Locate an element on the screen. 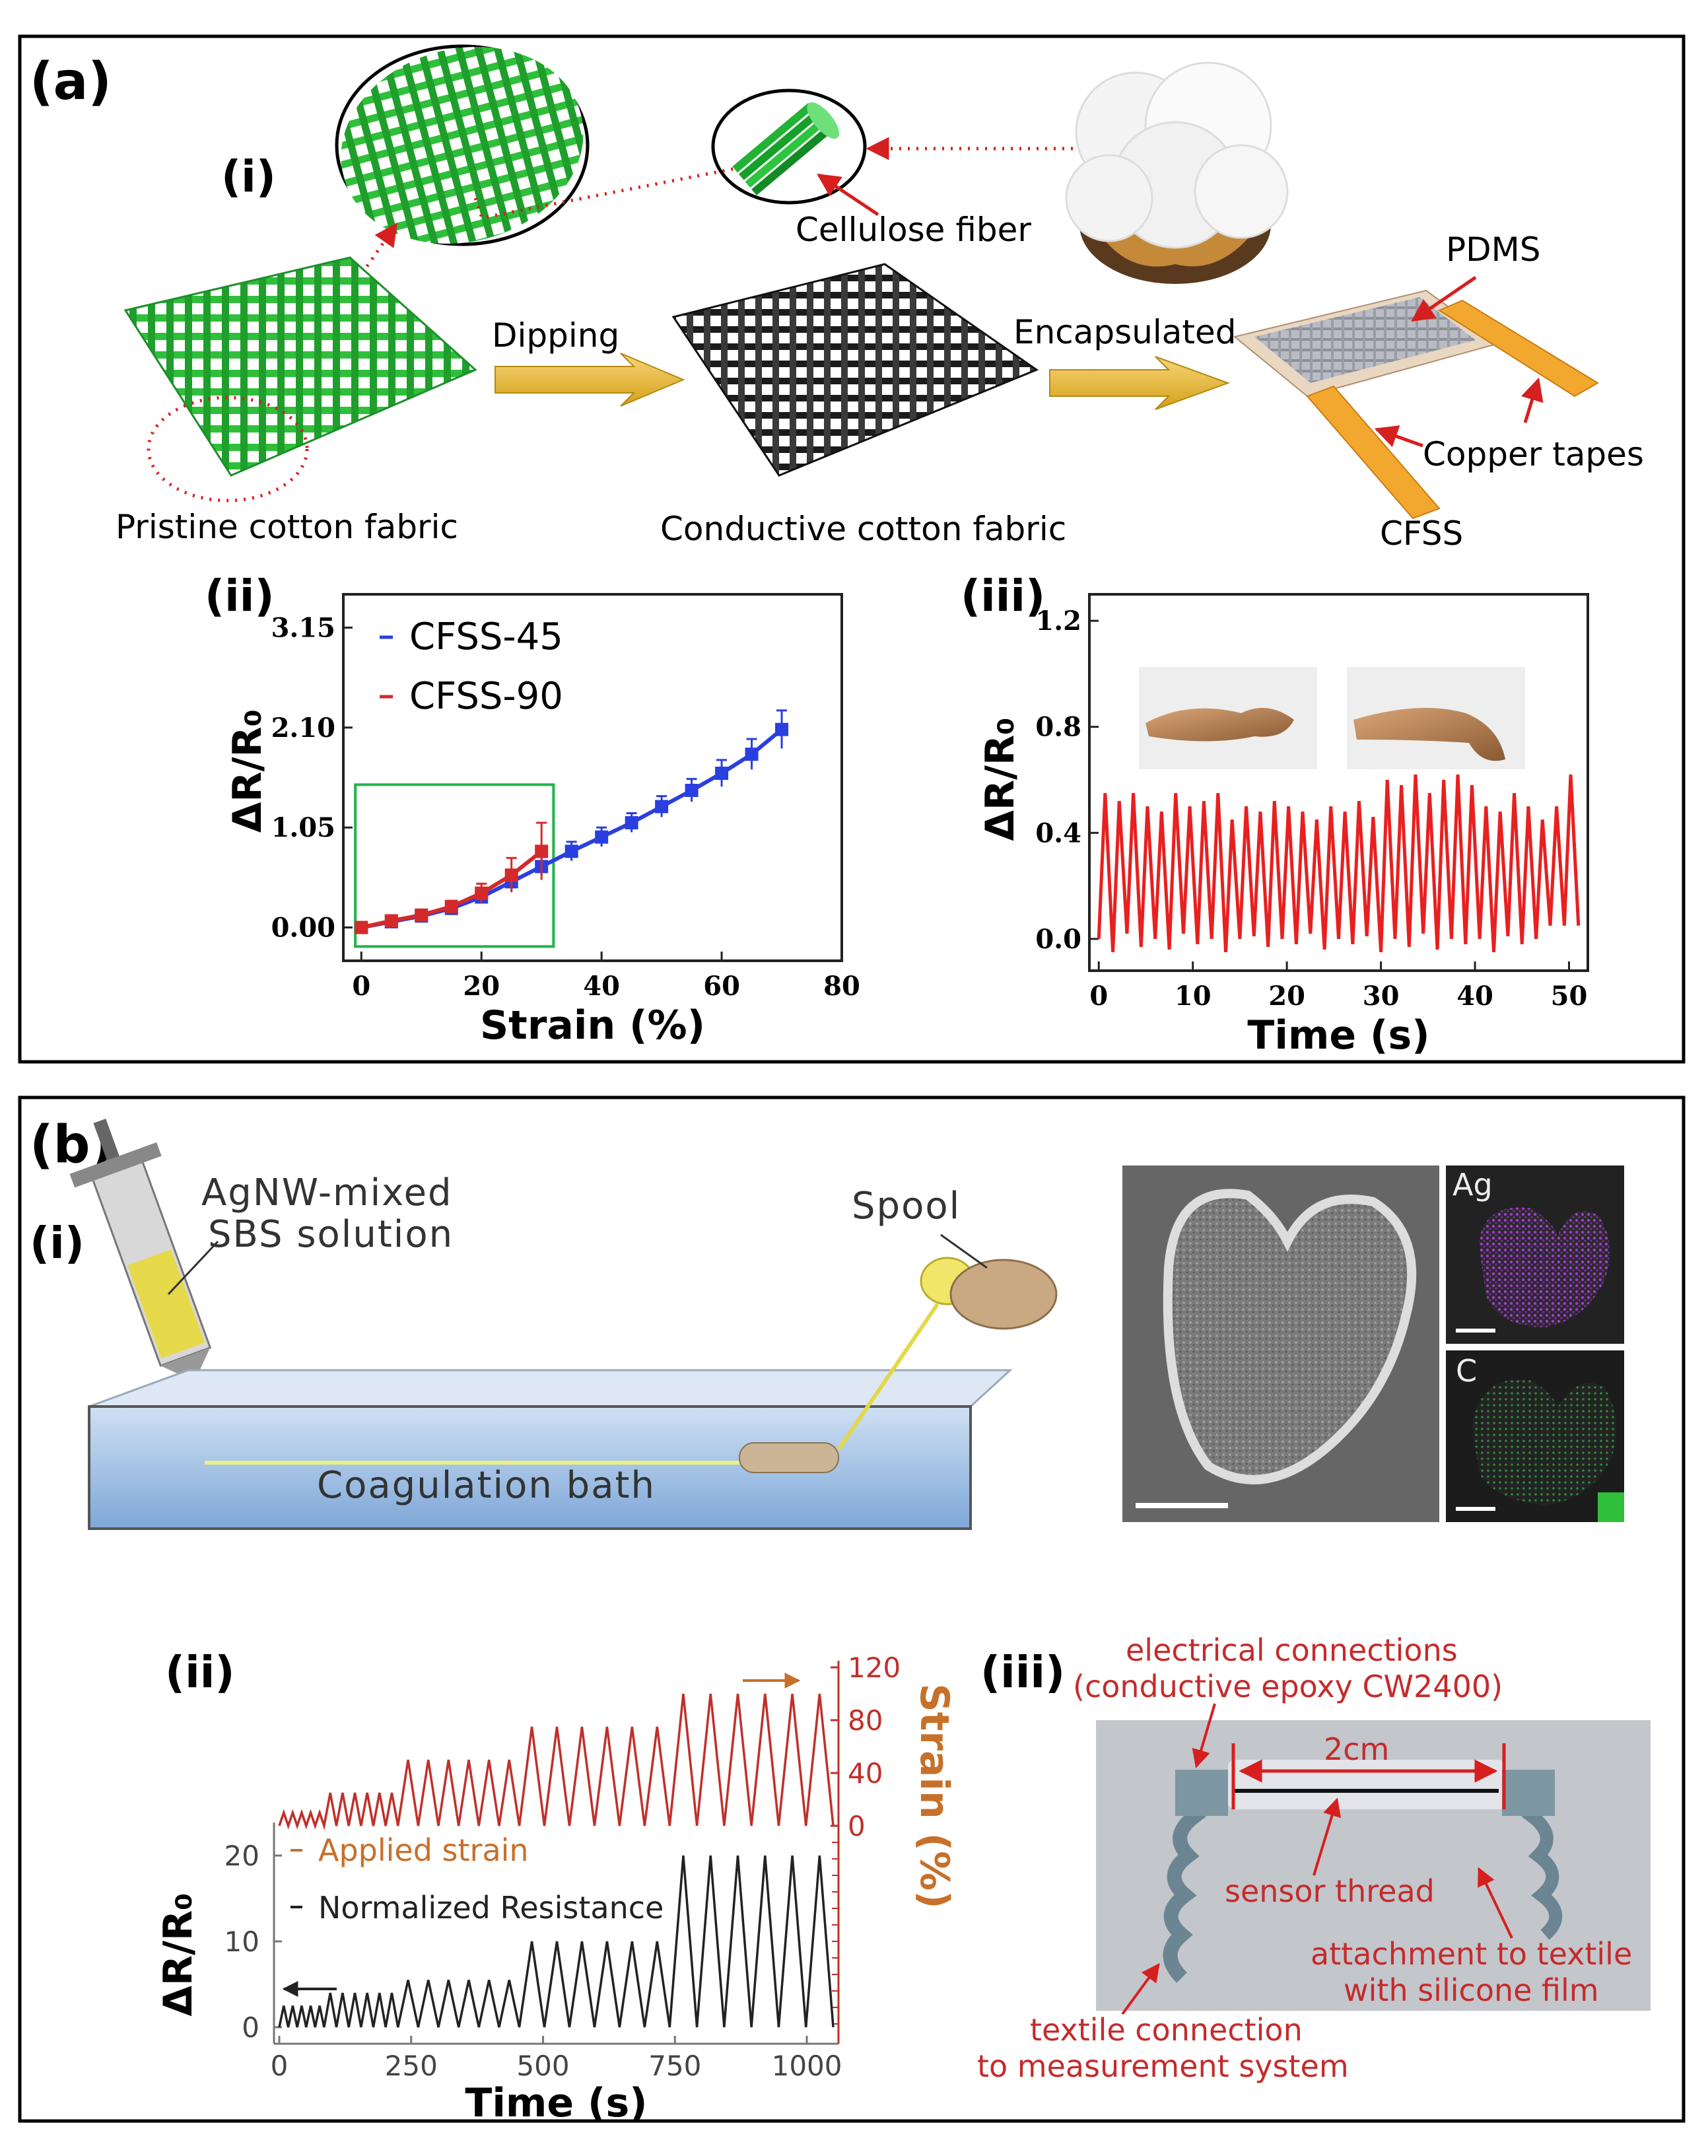  ag-label: Ag is located at coordinates (1472, 1184).